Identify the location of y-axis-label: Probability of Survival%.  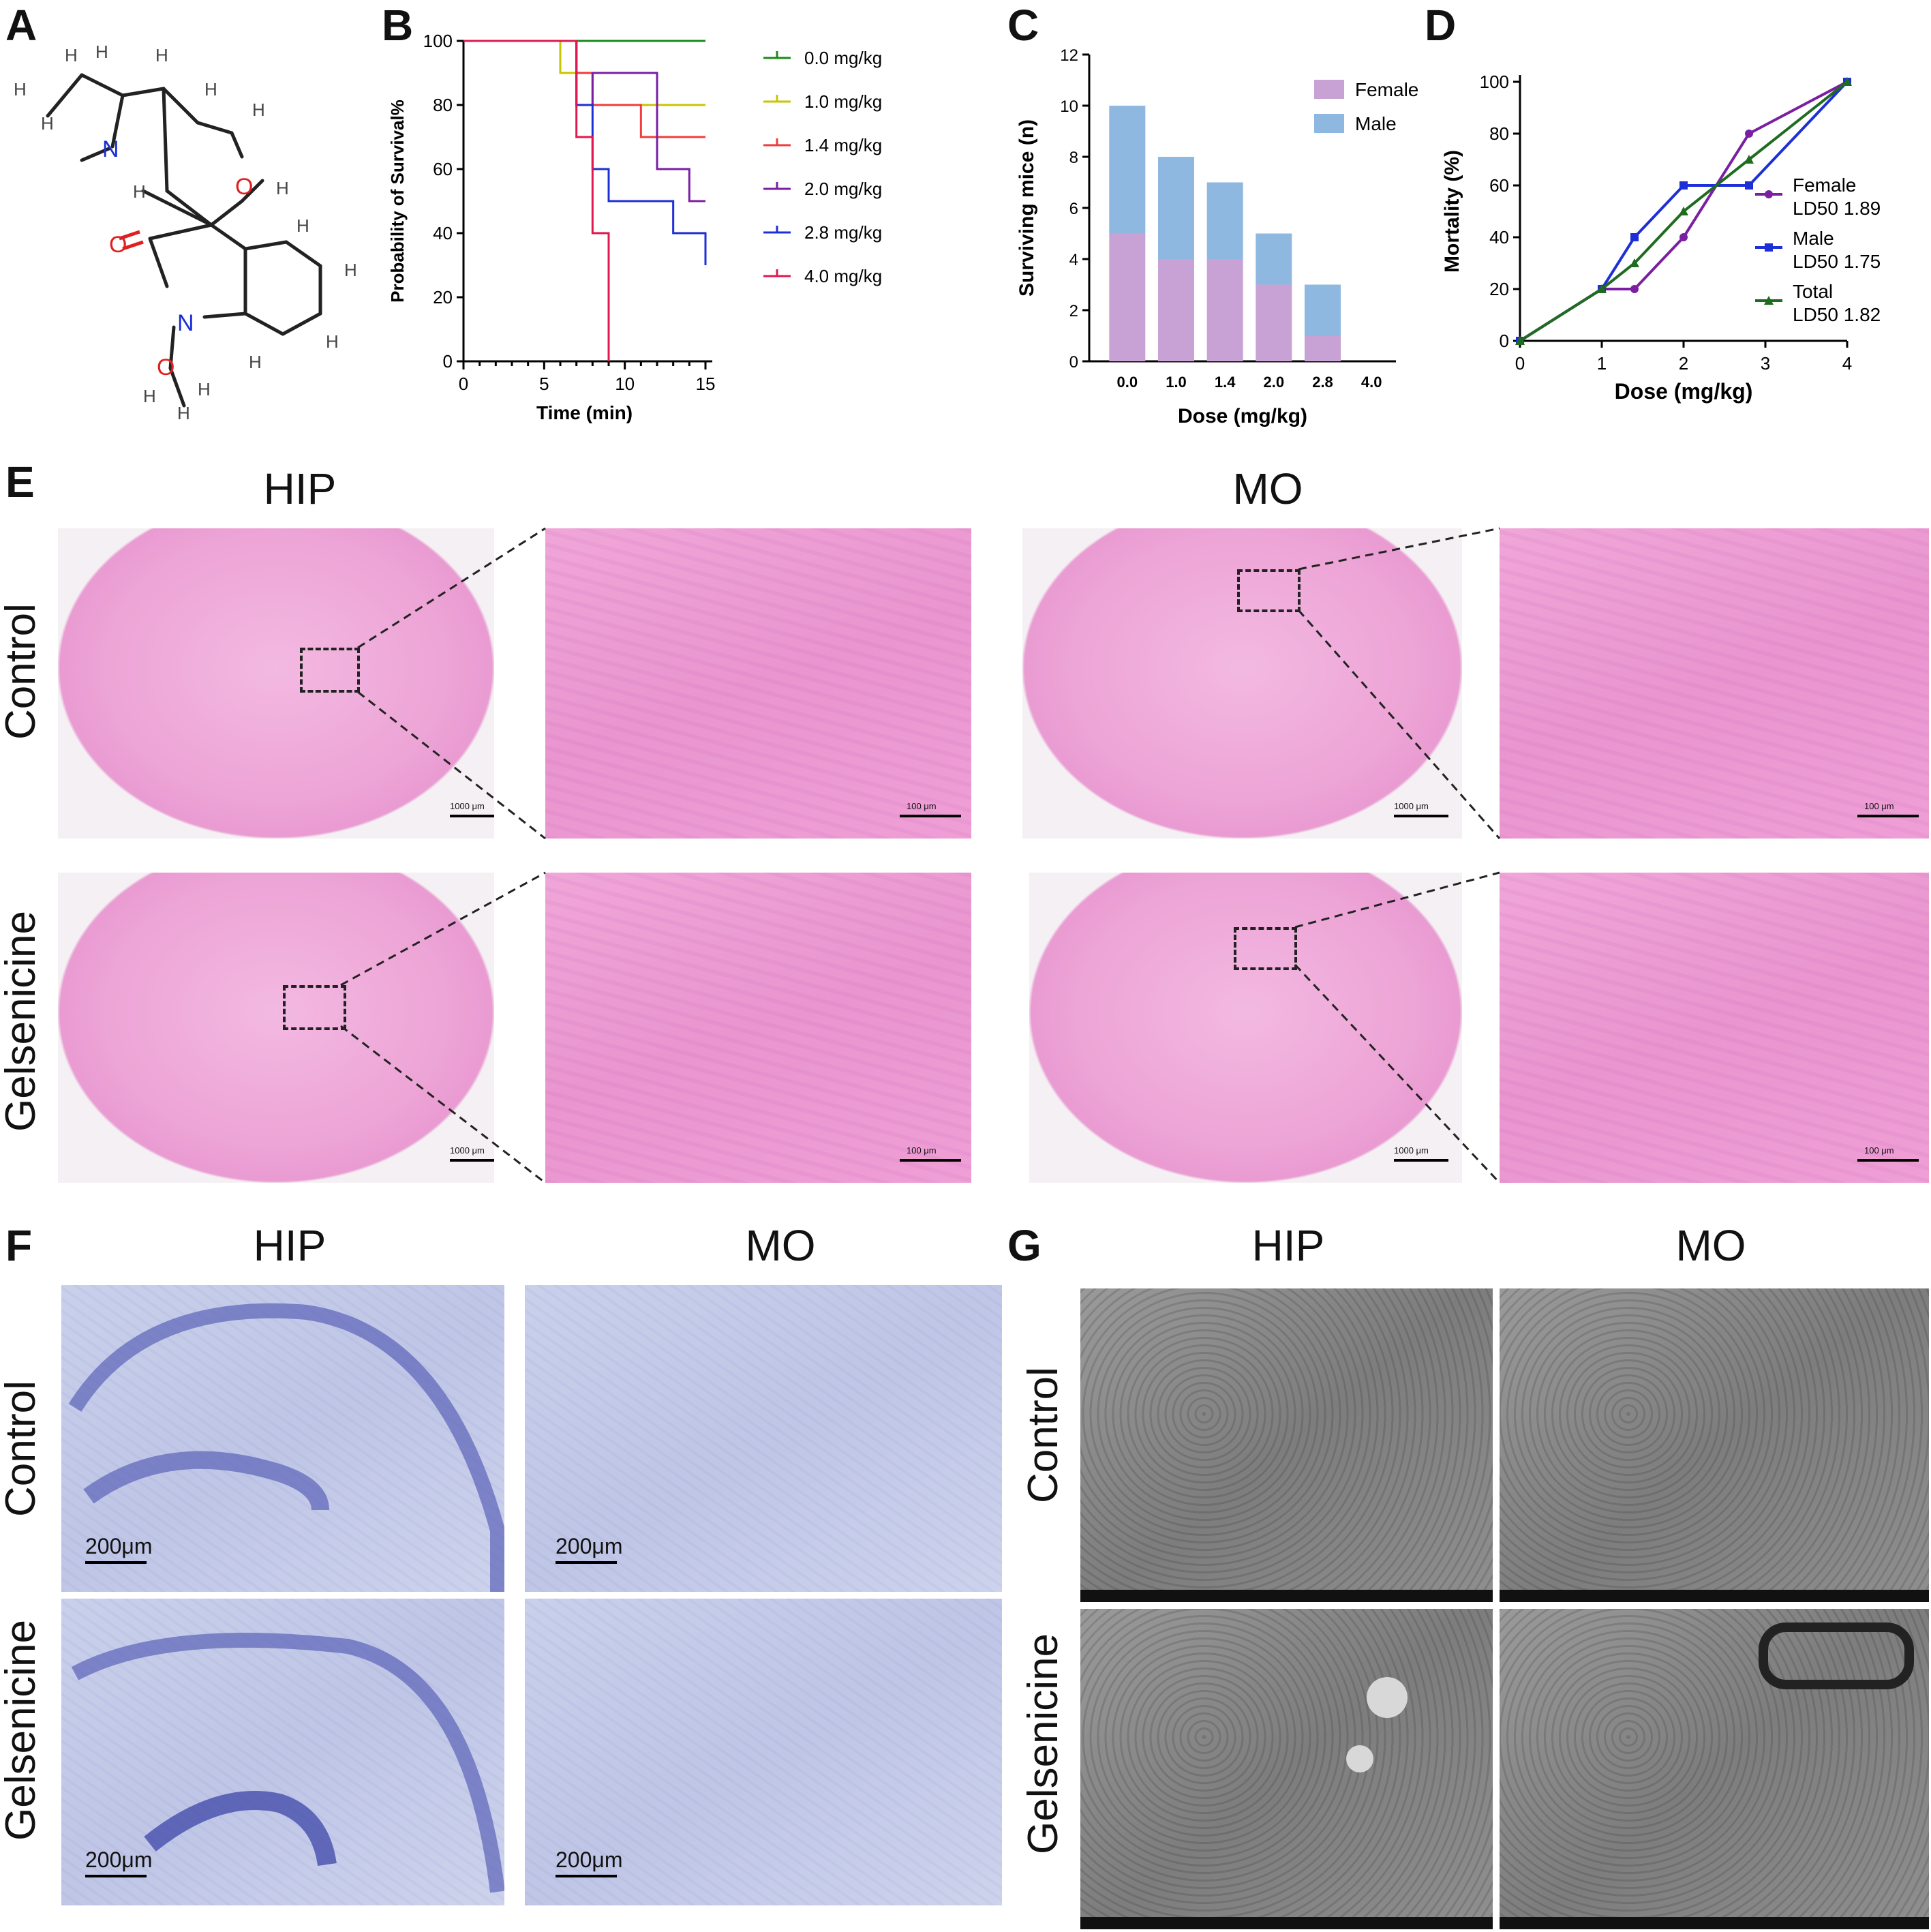
(397, 201).